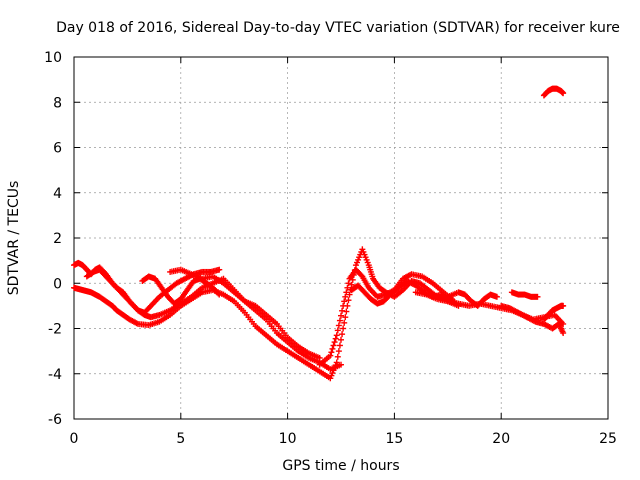 The height and width of the screenshot is (480, 640). I want to click on x-tick-label: 0, so click(74, 439).